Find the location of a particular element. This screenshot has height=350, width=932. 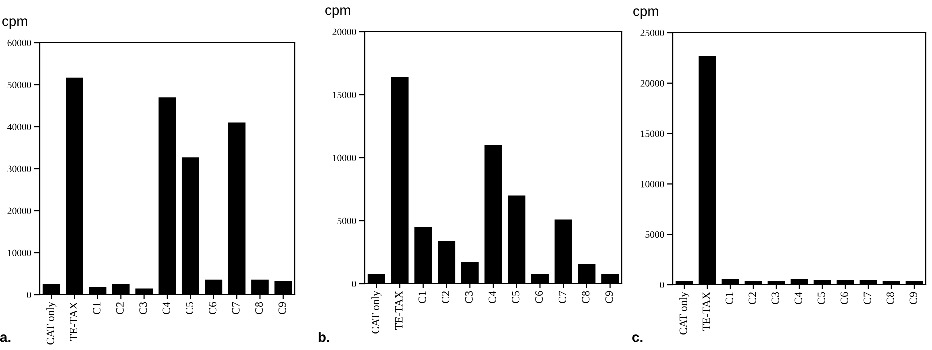

y-tick-label: 50000 is located at coordinates (20, 85).